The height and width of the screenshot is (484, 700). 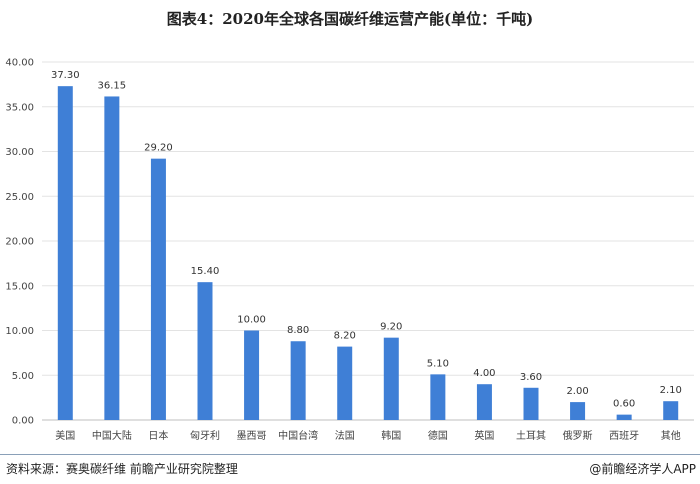 I want to click on category-label: 美国, so click(x=65, y=435).